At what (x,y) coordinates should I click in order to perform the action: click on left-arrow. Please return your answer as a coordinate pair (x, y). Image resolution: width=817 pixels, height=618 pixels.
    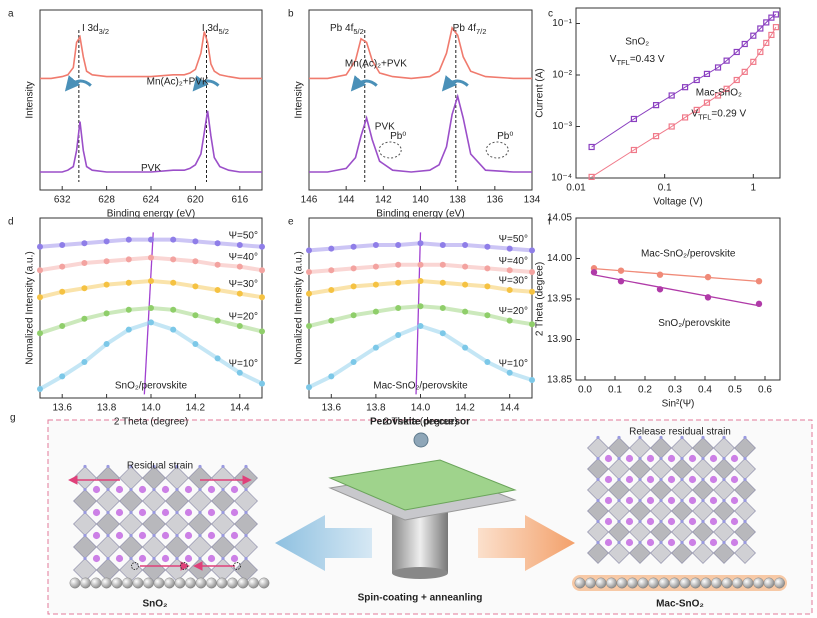
    Looking at the image, I should click on (323, 543).